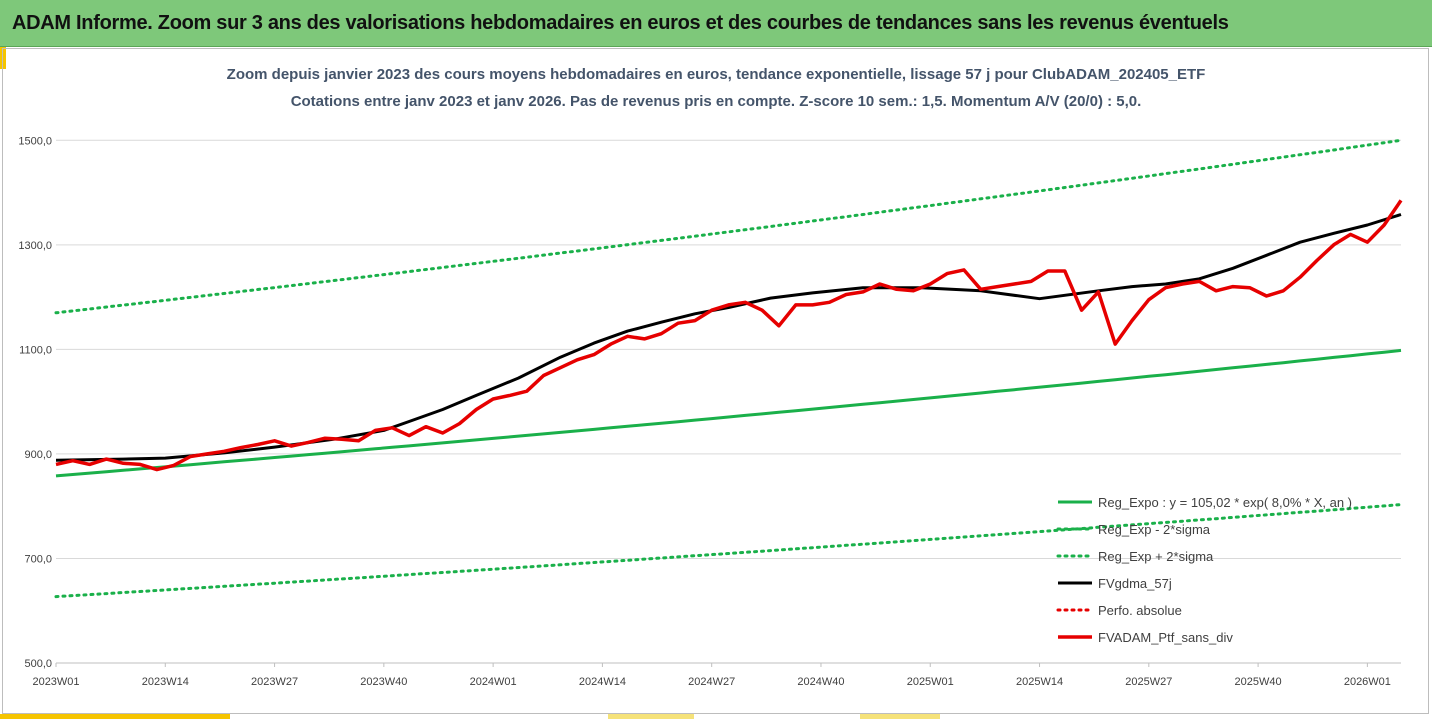 The image size is (1432, 719). What do you see at coordinates (1135, 583) in the screenshot?
I see `legend-label: FVgdma_57j` at bounding box center [1135, 583].